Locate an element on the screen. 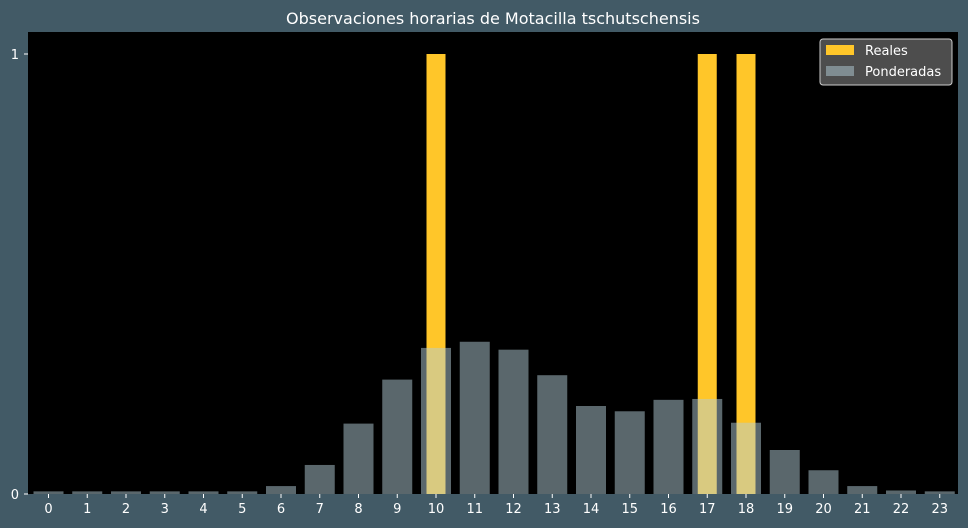  x-tick-label: 17 is located at coordinates (707, 509).